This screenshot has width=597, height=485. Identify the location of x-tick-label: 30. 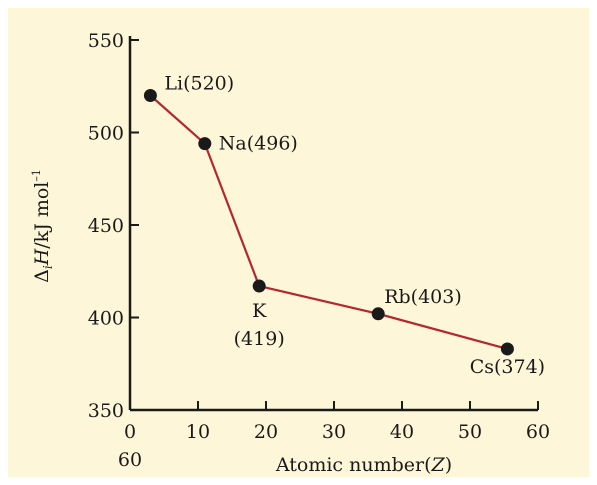
(334, 432).